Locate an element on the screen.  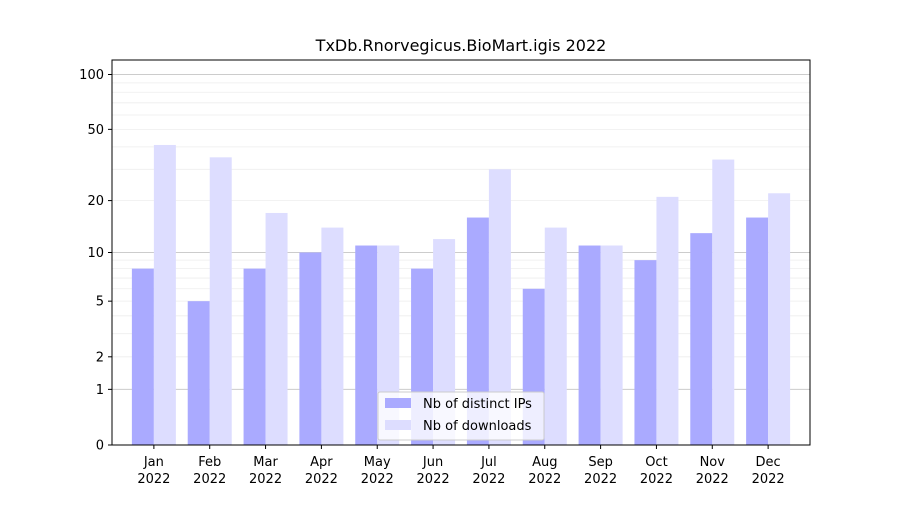
x-tick-label-month: Mar is located at coordinates (265, 462).